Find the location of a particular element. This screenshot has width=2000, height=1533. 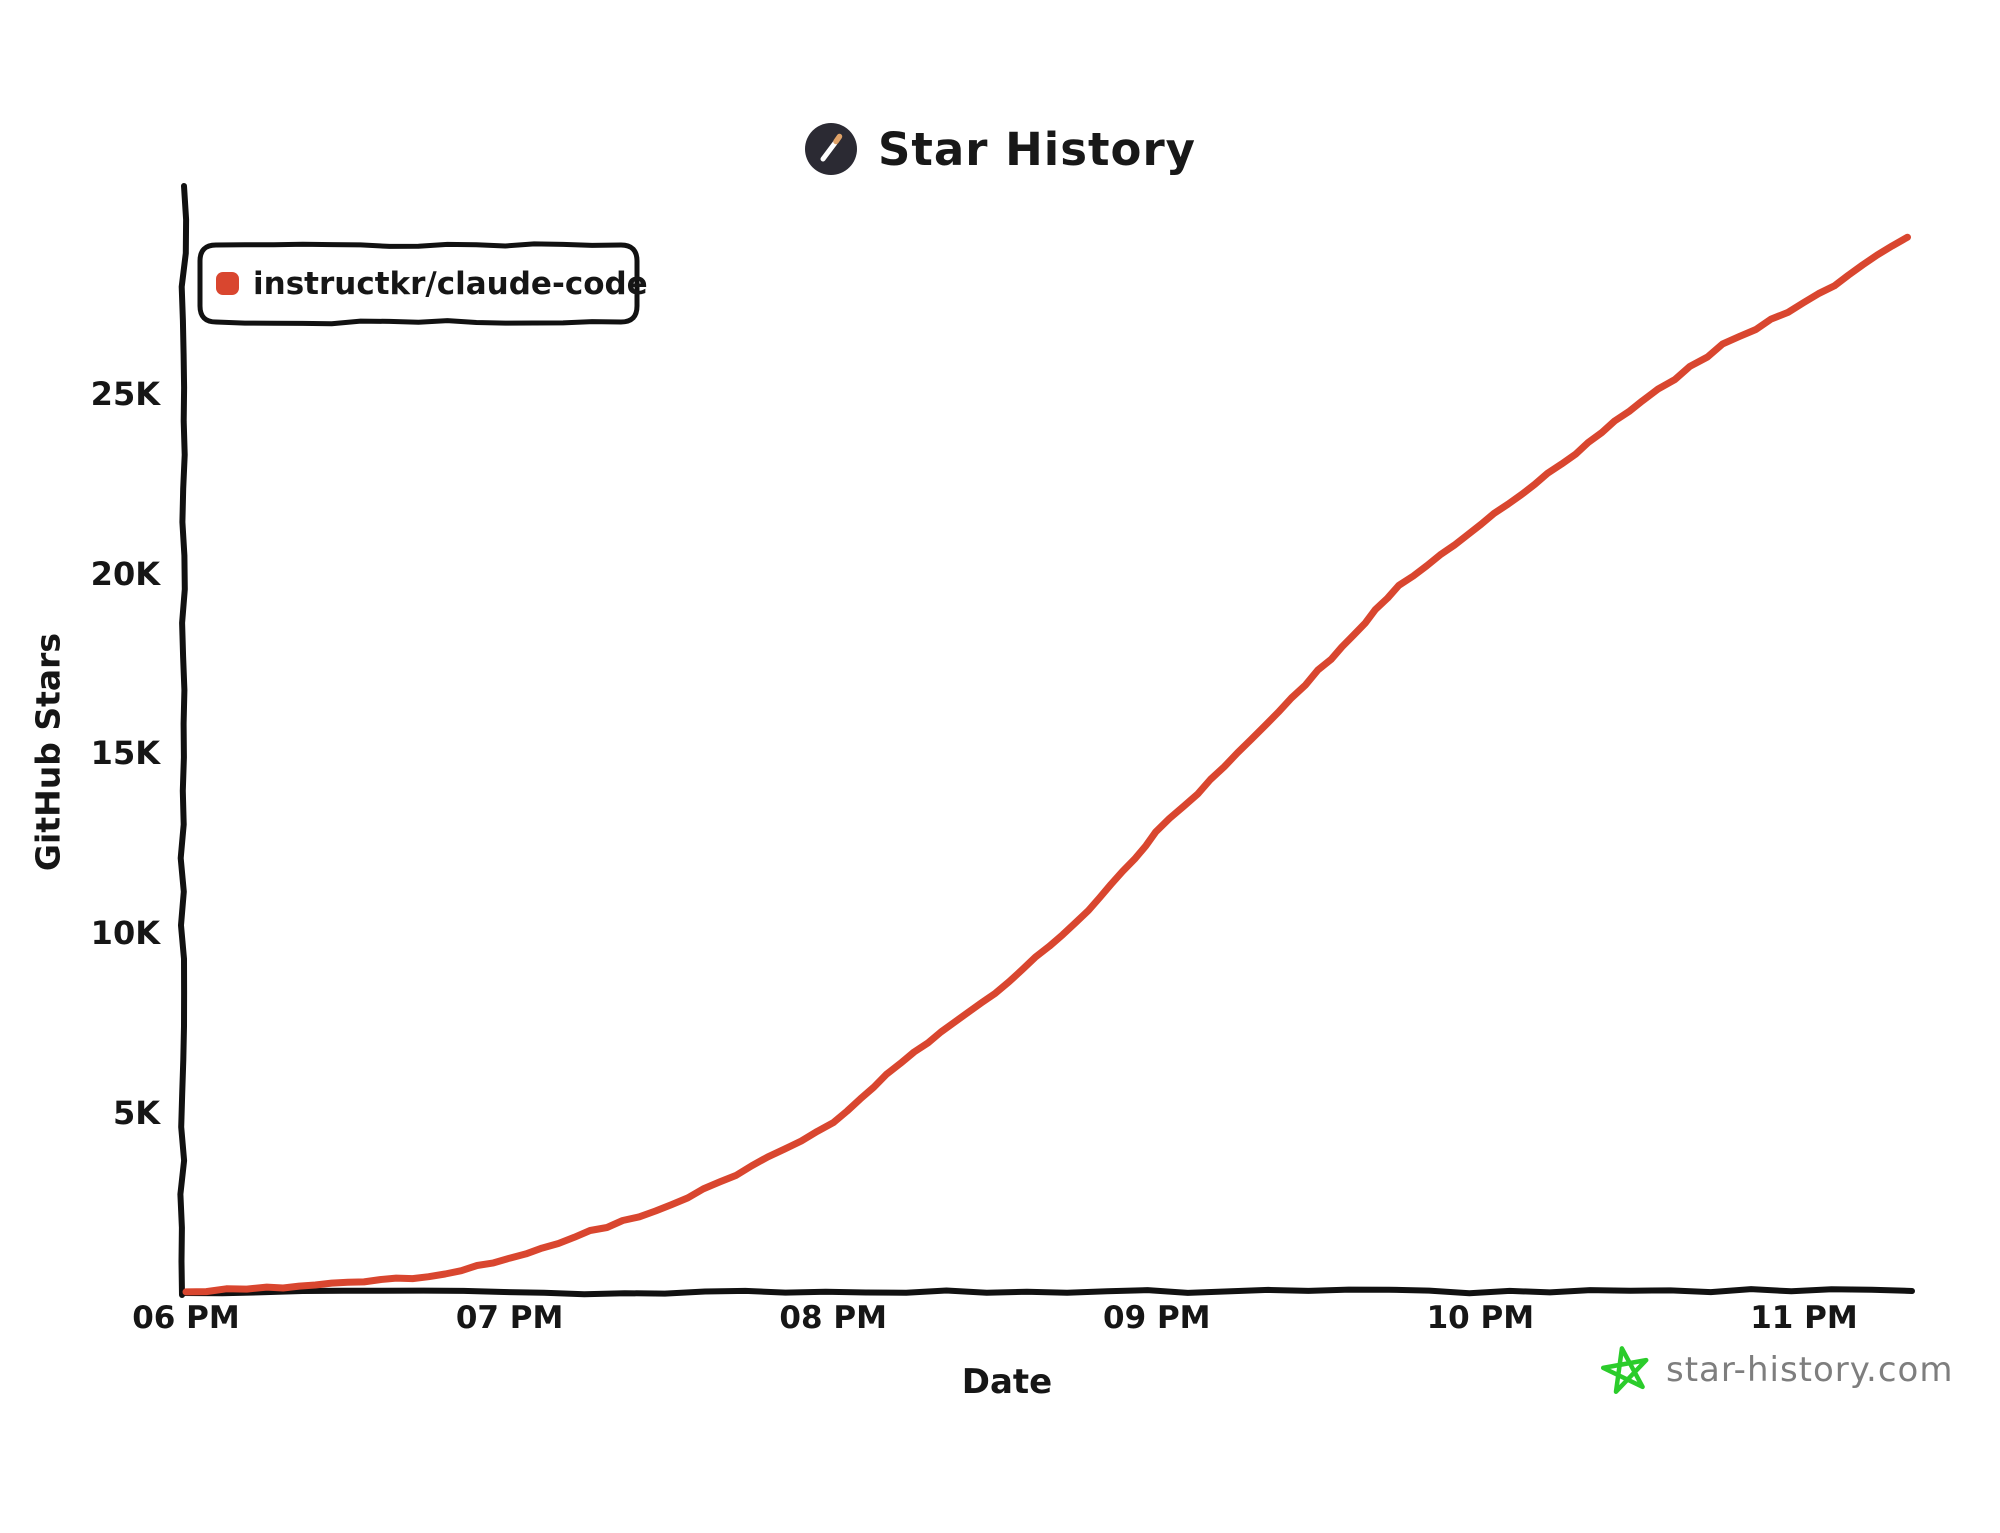

green-star-icon is located at coordinates (1624, 1370).